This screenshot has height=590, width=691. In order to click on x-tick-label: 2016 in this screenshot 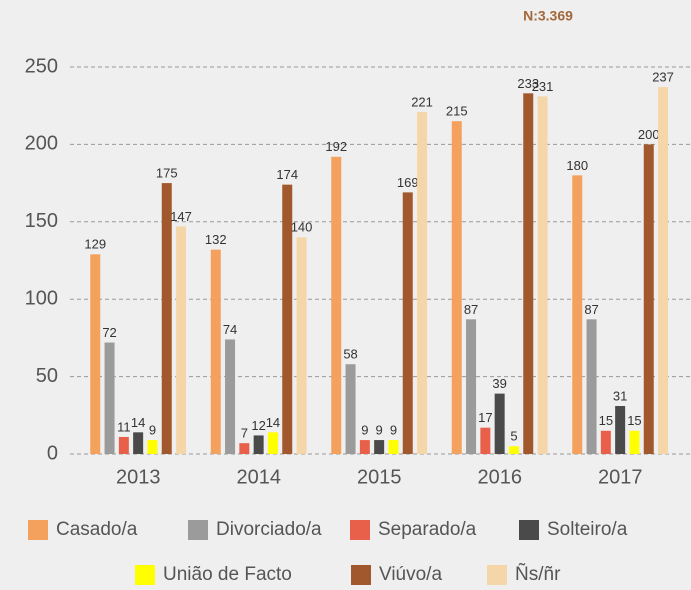, I will do `click(500, 477)`.